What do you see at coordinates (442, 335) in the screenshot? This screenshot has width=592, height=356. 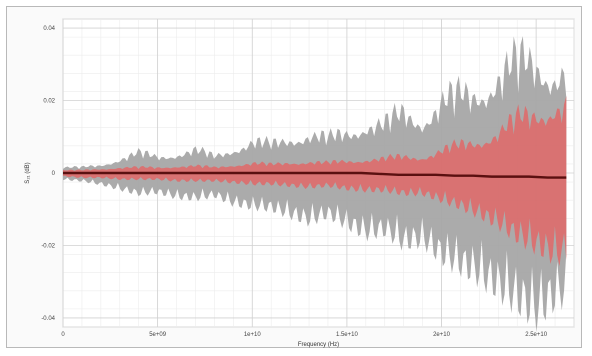 I see `x-tick-label: 2e+10` at bounding box center [442, 335].